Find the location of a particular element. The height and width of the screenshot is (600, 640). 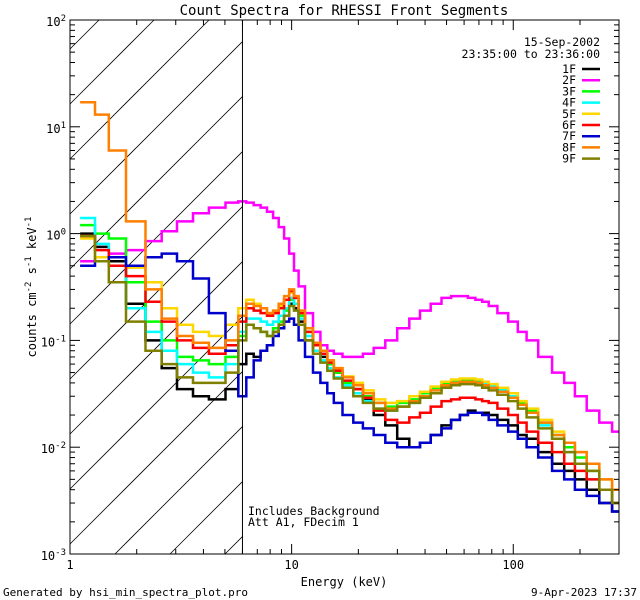

legend-label-4F: 4F is located at coordinates (569, 103).